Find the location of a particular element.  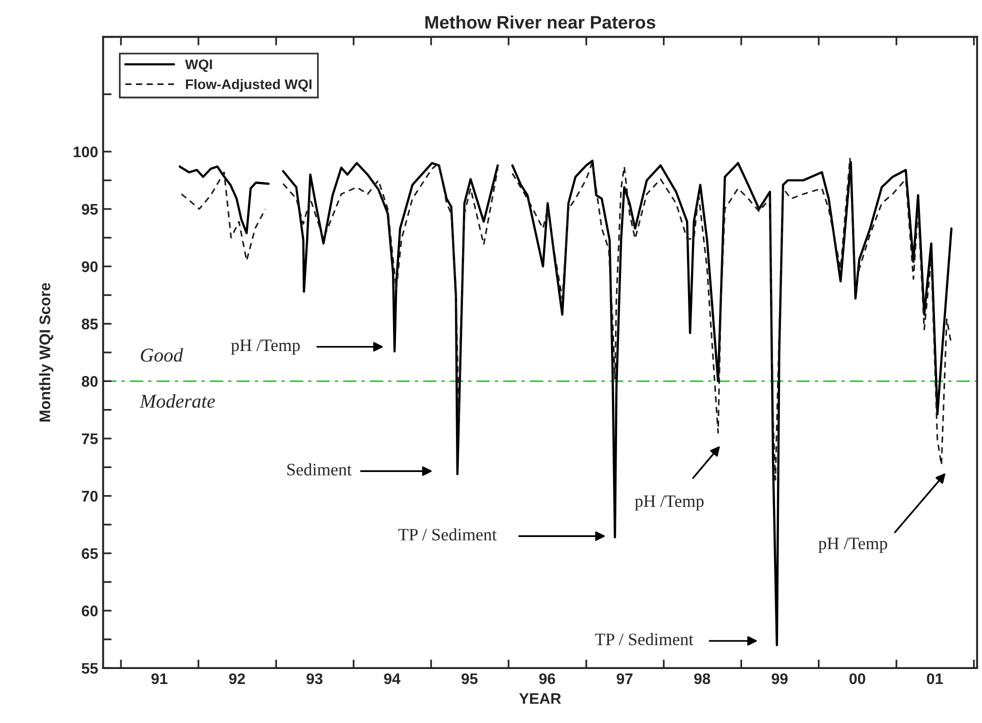

y-tick-label: 90 is located at coordinates (90, 266).